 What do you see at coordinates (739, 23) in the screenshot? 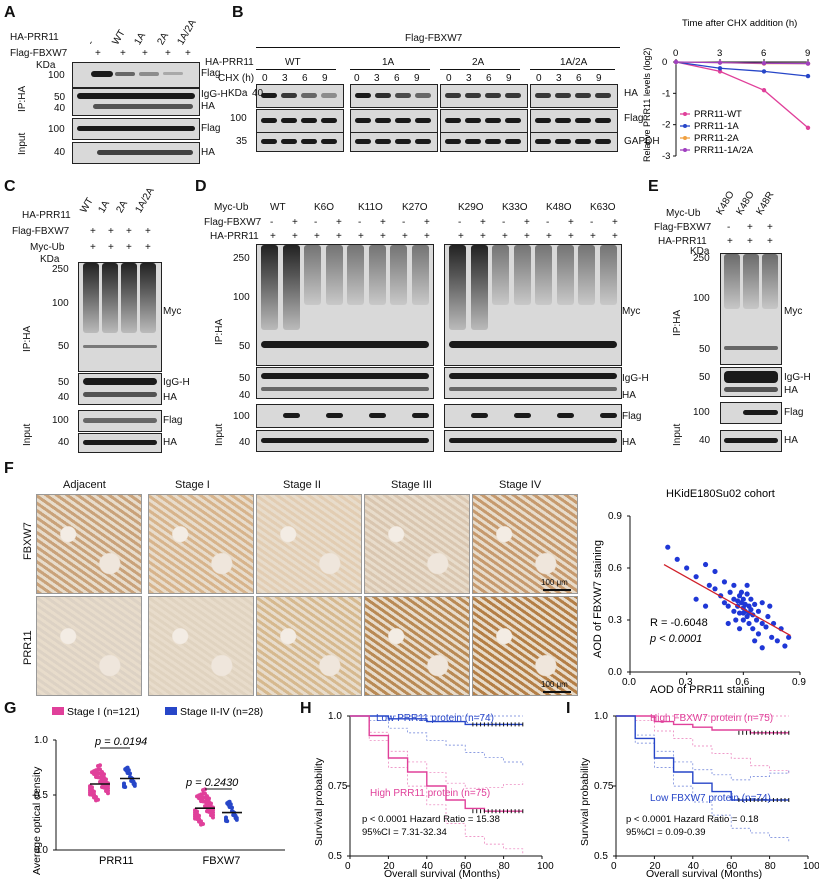
I see `b-chart-title: Time after CHX addition (h)` at bounding box center [739, 23].